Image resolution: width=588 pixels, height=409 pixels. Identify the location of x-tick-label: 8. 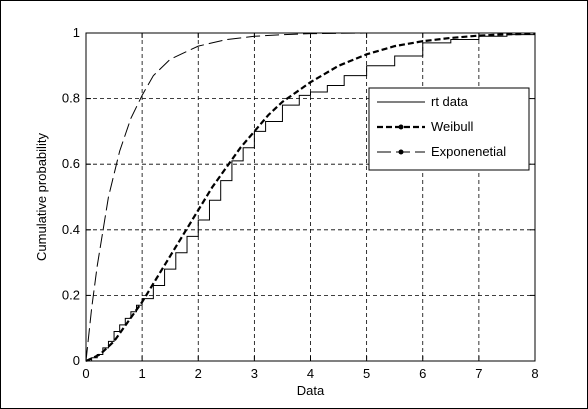
(534, 373).